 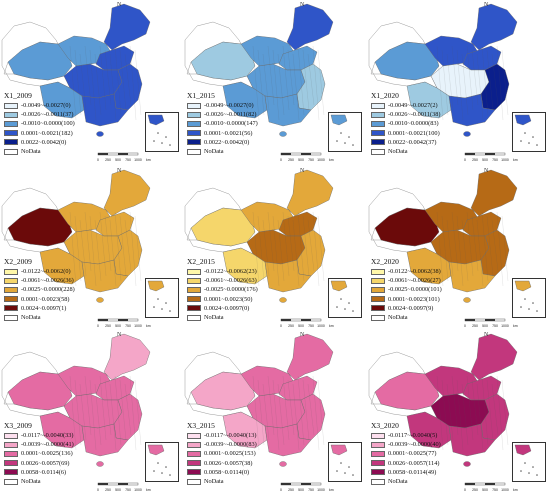 I want to click on legend-entry: 0.0058~0.0114(49), so click(x=406, y=472).